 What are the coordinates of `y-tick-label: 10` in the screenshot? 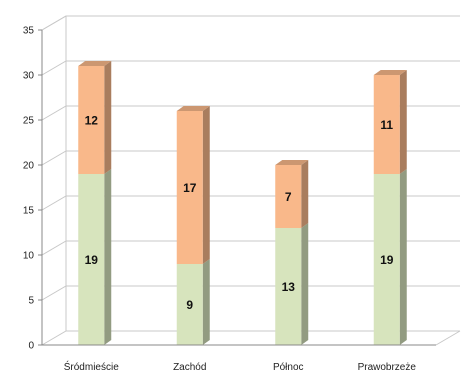 It's located at (29, 256).